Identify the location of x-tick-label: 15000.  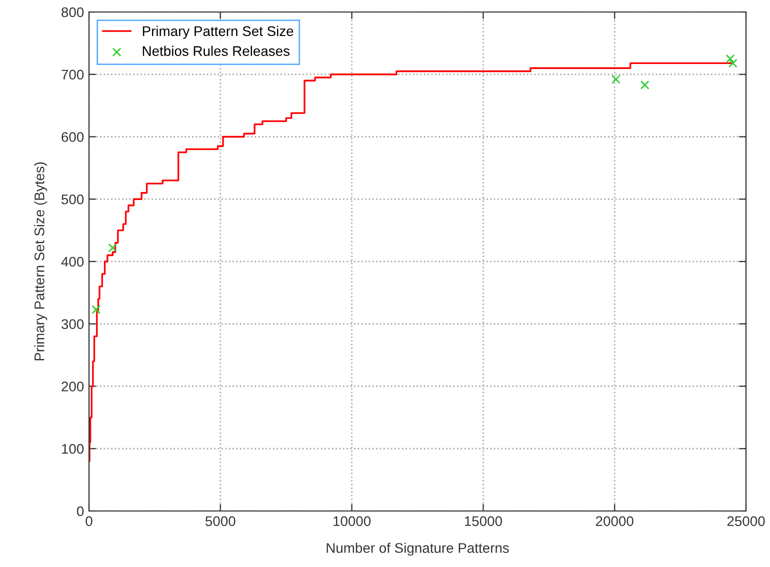
(483, 521).